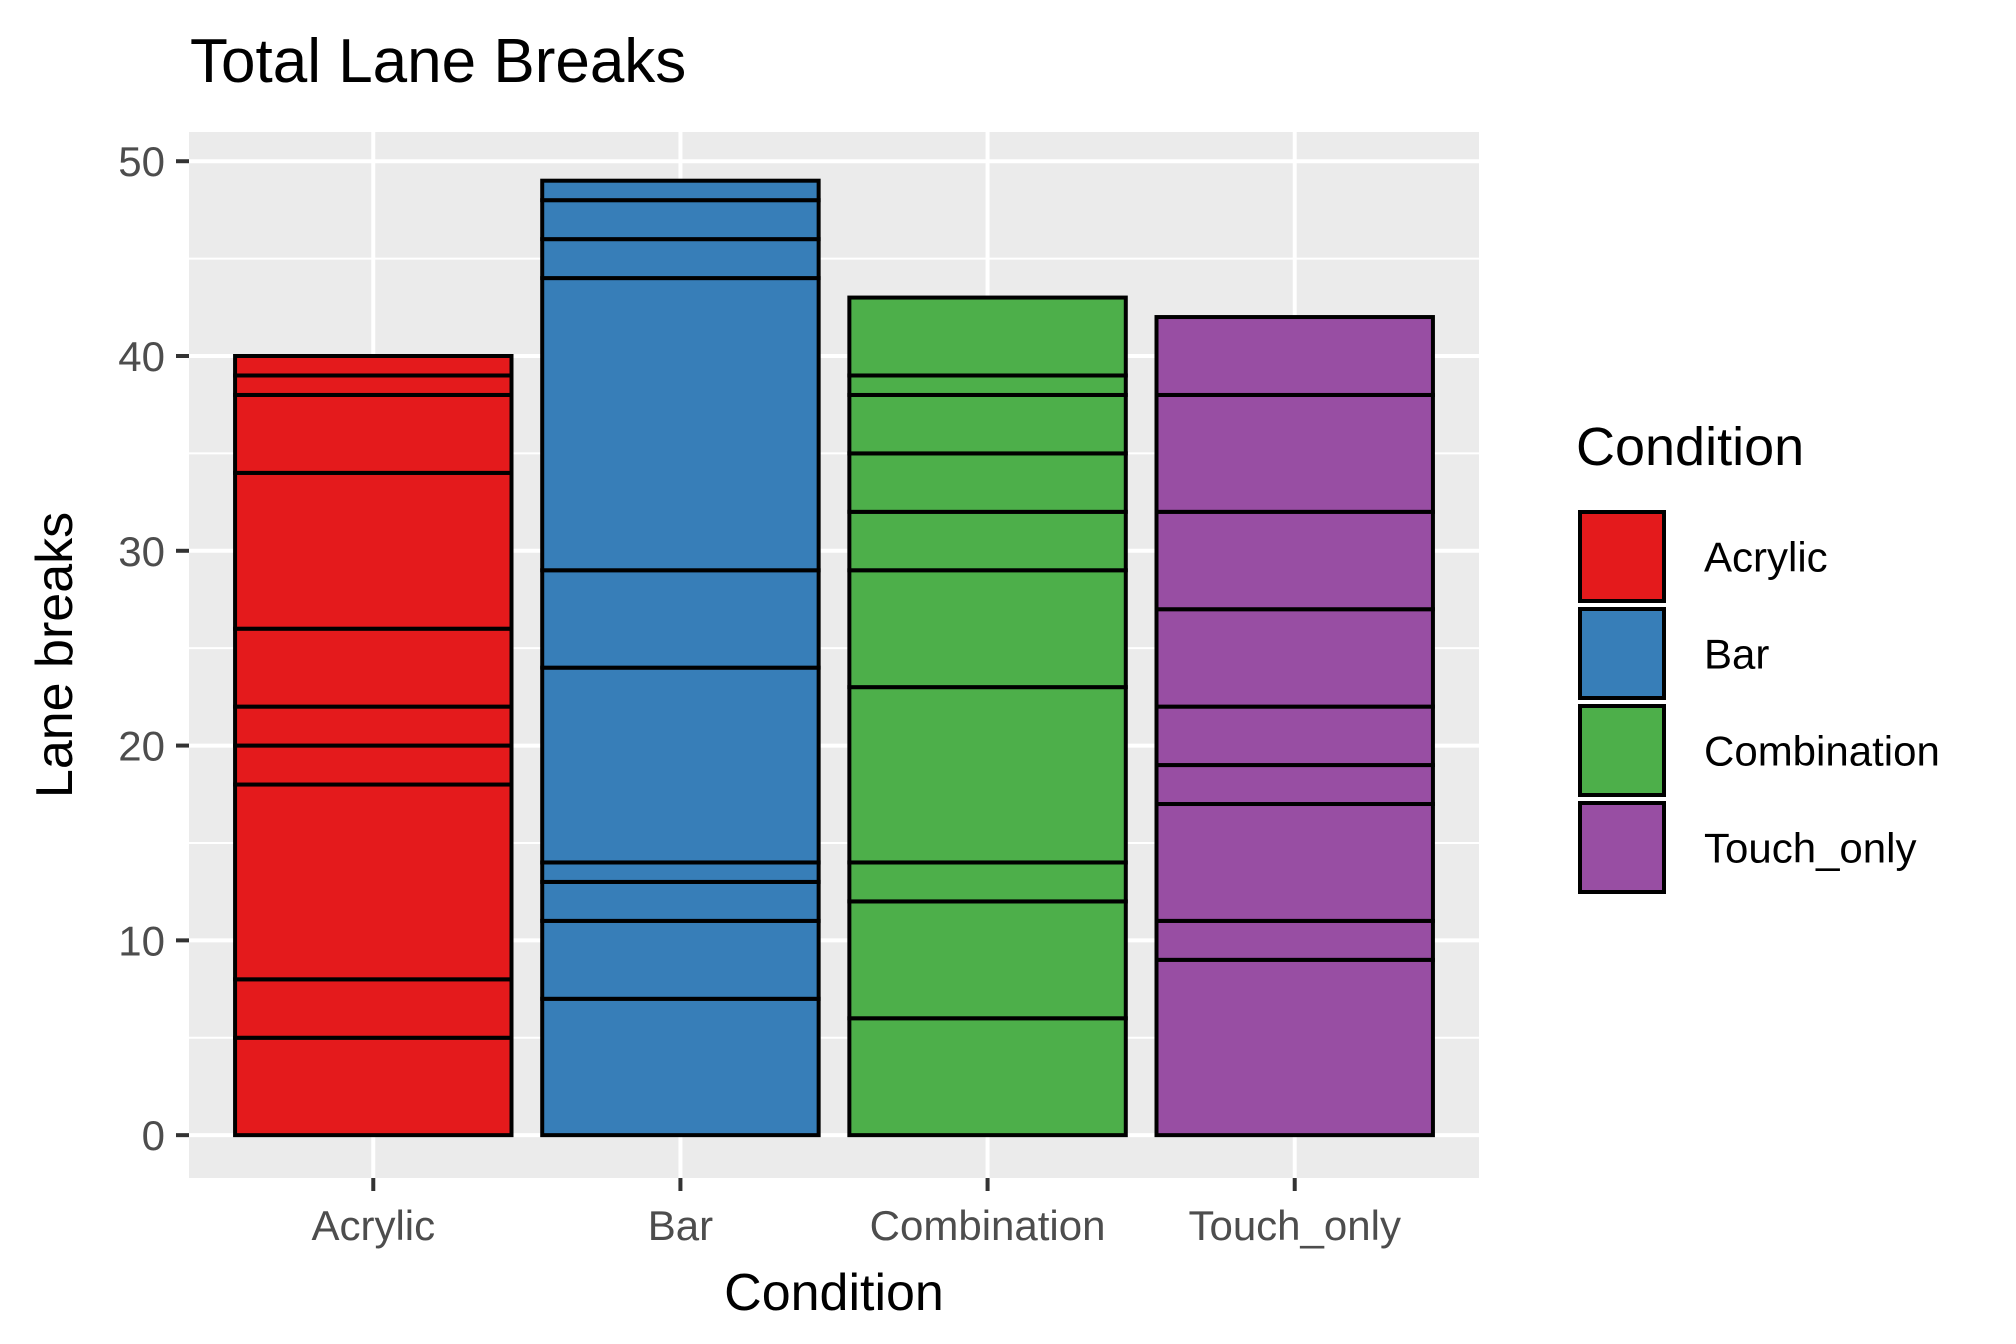  What do you see at coordinates (153, 1135) in the screenshot?
I see `y-tick-label: 0` at bounding box center [153, 1135].